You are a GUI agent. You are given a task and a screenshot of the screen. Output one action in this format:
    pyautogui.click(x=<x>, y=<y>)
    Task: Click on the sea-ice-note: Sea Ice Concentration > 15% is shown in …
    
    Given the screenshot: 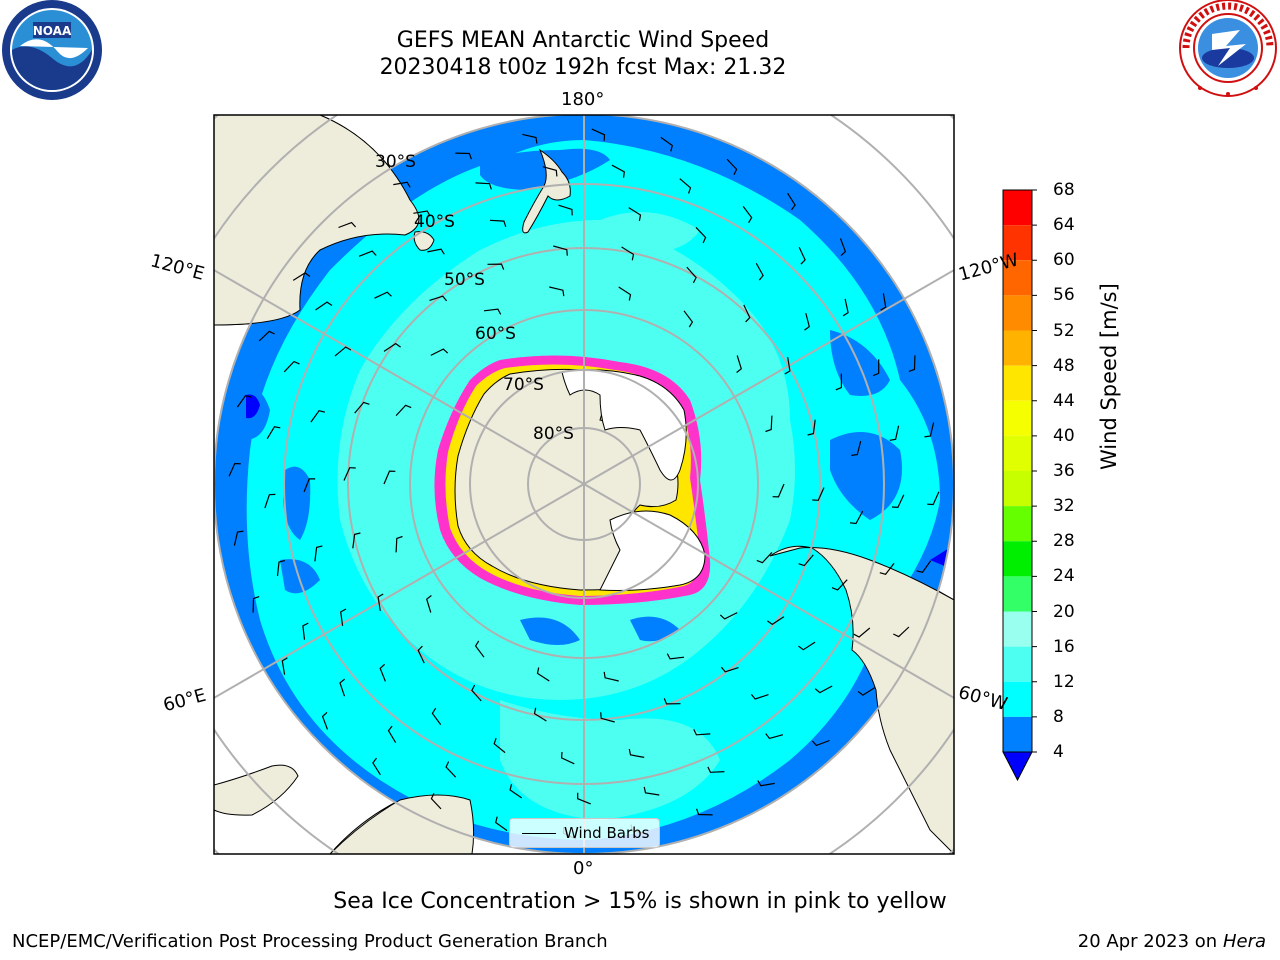 What is the action you would take?
    pyautogui.click(x=640, y=901)
    